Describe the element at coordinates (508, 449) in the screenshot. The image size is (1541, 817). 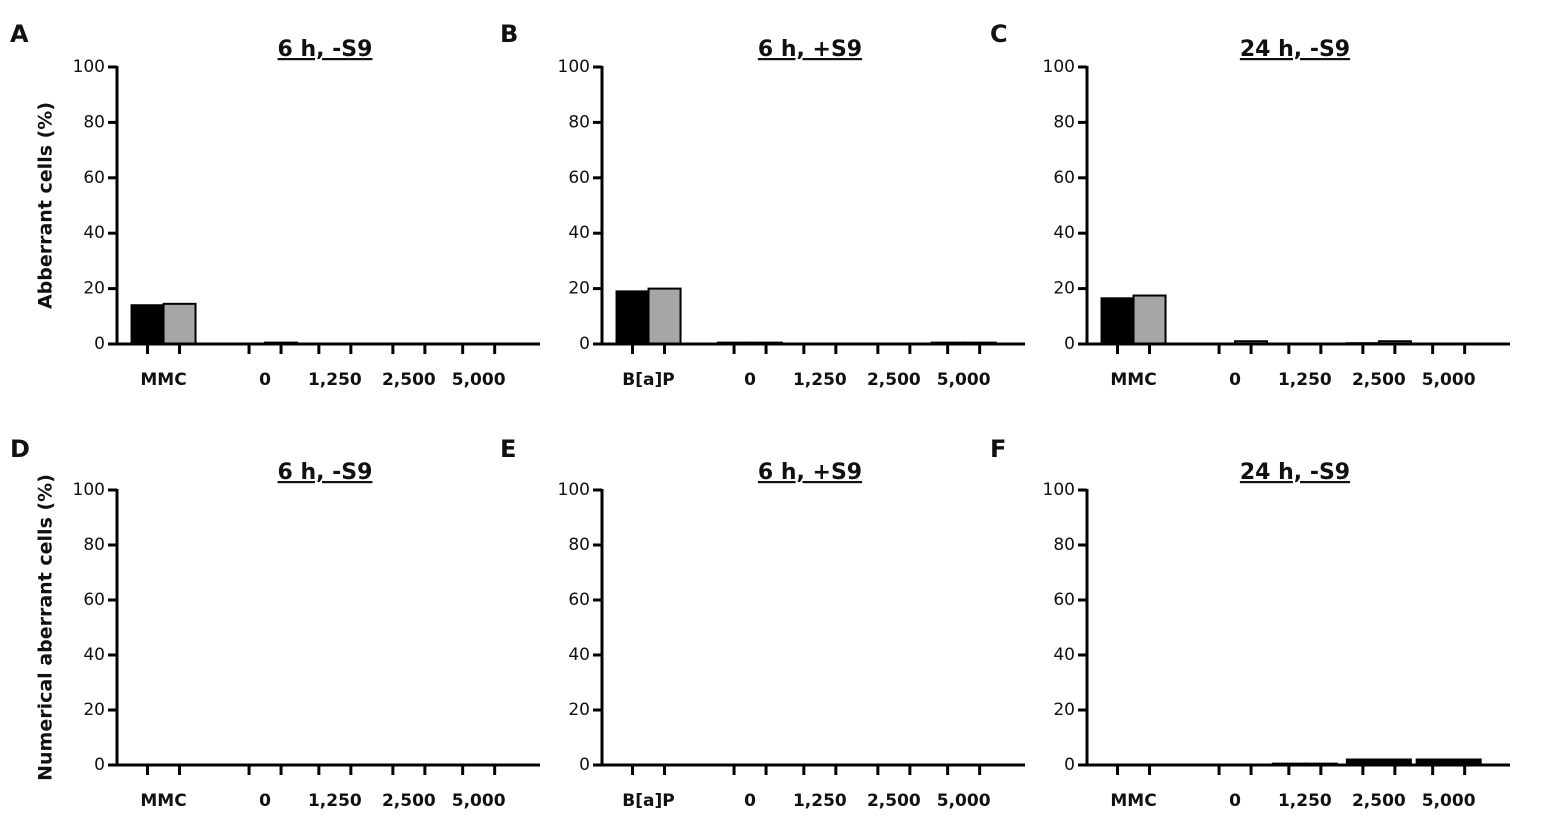
I see `panel-label: E` at that location.